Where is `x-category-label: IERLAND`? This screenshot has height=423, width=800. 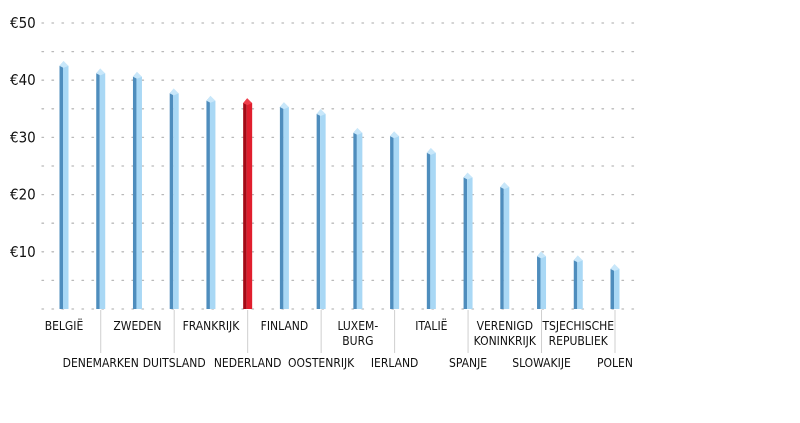 x-category-label: IERLAND is located at coordinates (395, 363).